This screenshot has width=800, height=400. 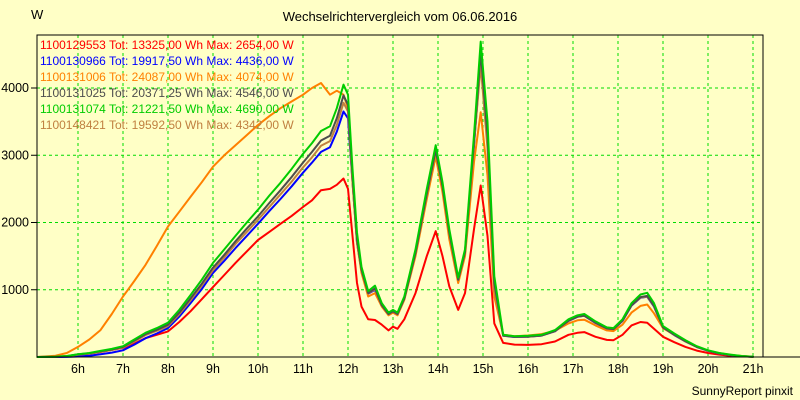 I want to click on x-axis-tick-label: 6h, so click(x=78, y=369).